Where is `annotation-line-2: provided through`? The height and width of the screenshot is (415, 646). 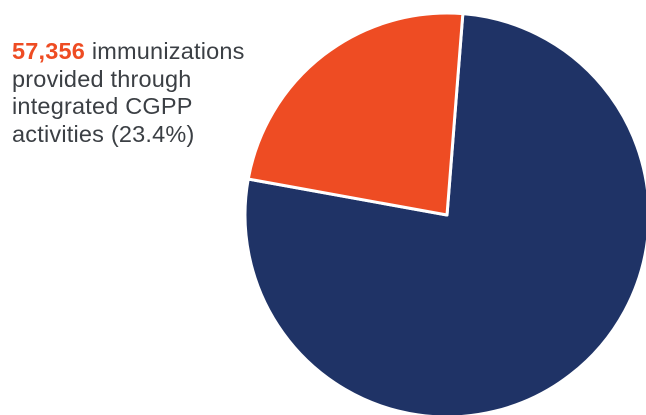
annotation-line-2: provided through is located at coordinates (102, 78).